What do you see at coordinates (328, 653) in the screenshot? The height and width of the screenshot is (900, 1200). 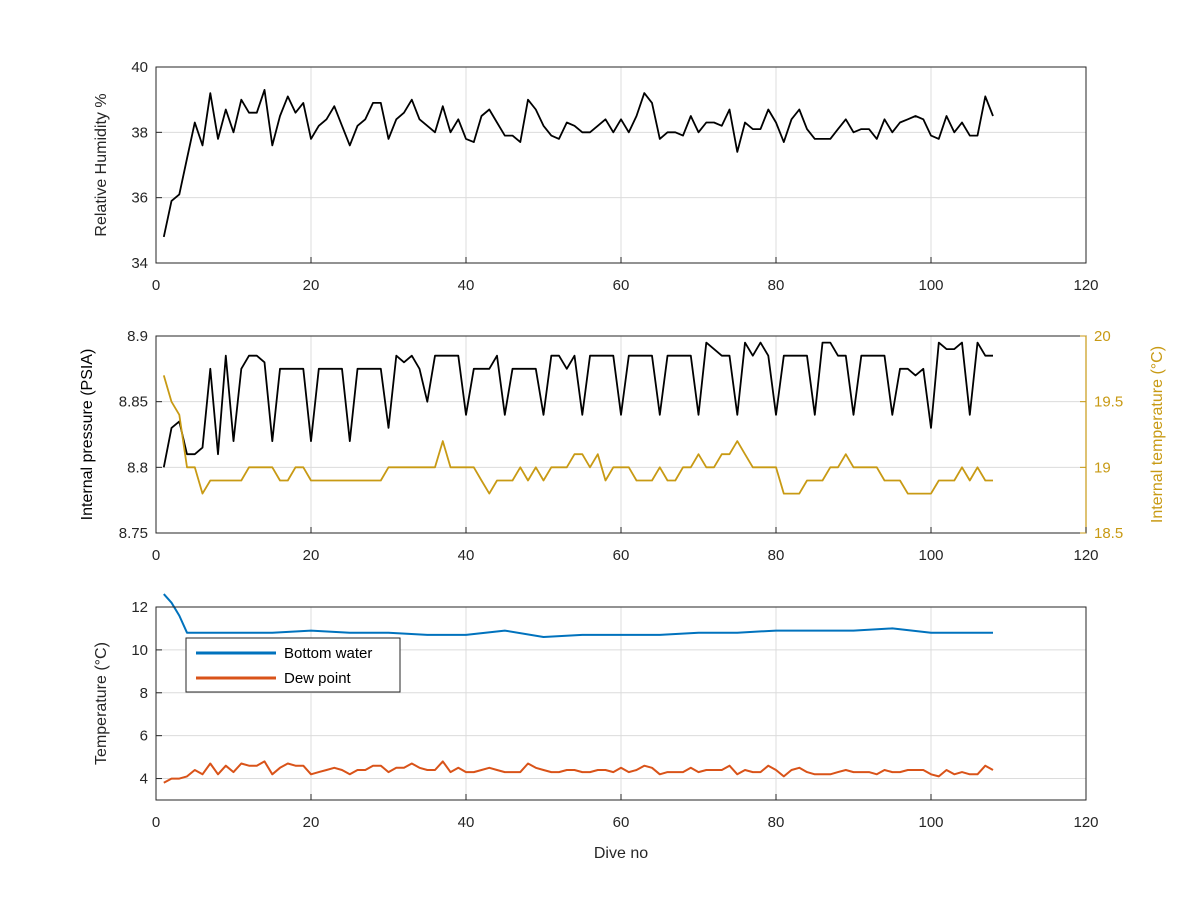 I see `legend-label: Bottom water` at bounding box center [328, 653].